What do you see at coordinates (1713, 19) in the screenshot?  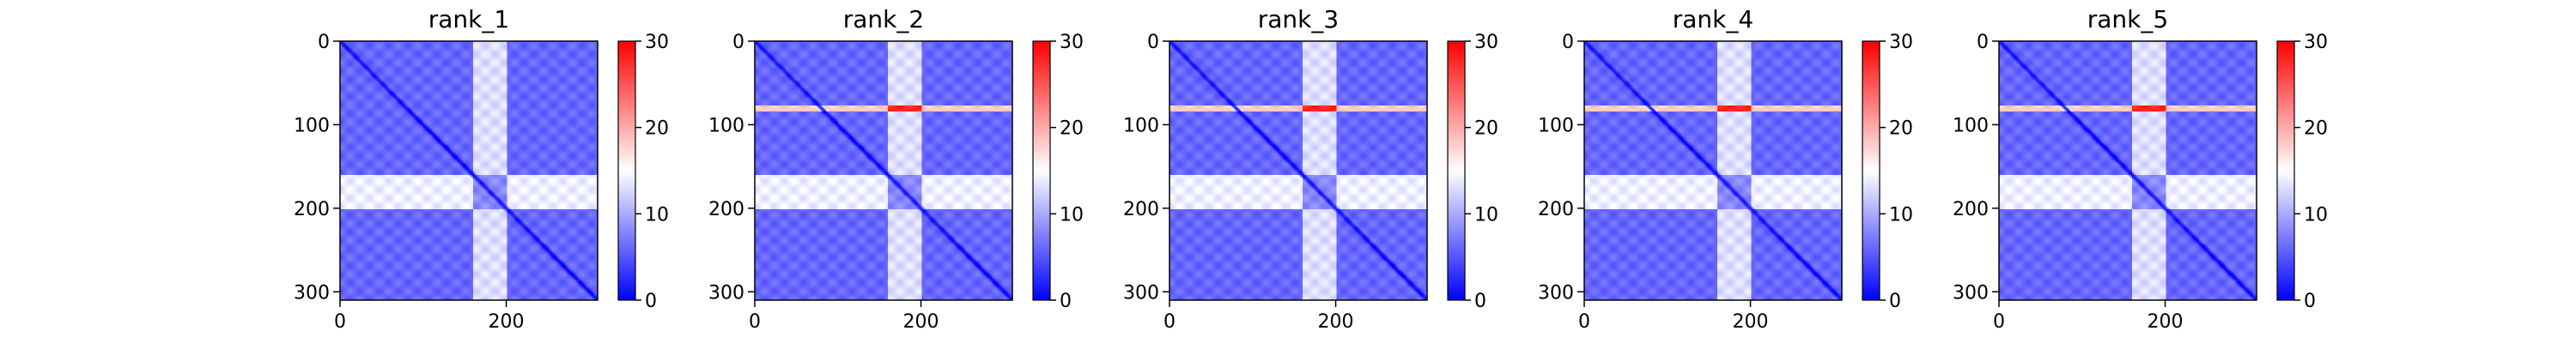 I see `panel-title: rank_4` at bounding box center [1713, 19].